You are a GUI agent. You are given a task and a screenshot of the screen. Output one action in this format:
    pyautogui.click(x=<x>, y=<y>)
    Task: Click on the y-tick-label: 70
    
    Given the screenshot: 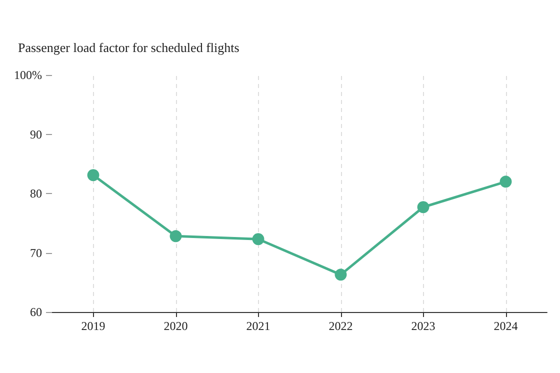 What is the action you would take?
    pyautogui.click(x=36, y=253)
    